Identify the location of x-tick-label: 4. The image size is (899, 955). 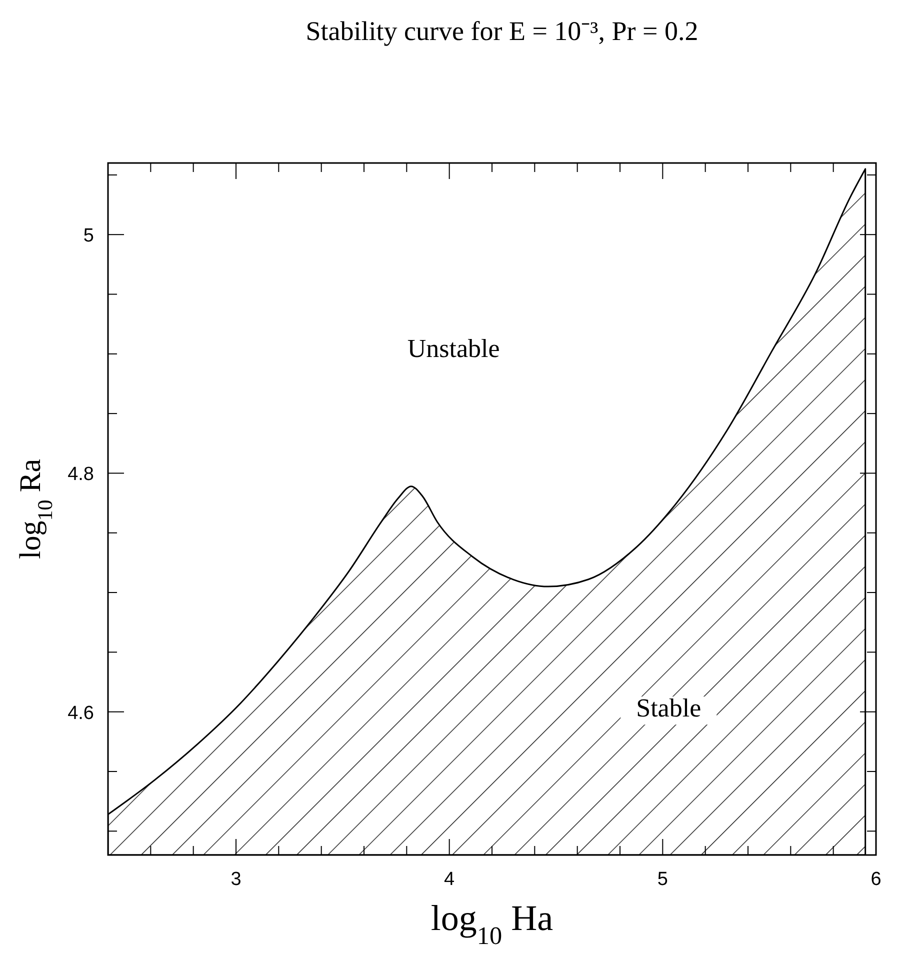
(450, 879).